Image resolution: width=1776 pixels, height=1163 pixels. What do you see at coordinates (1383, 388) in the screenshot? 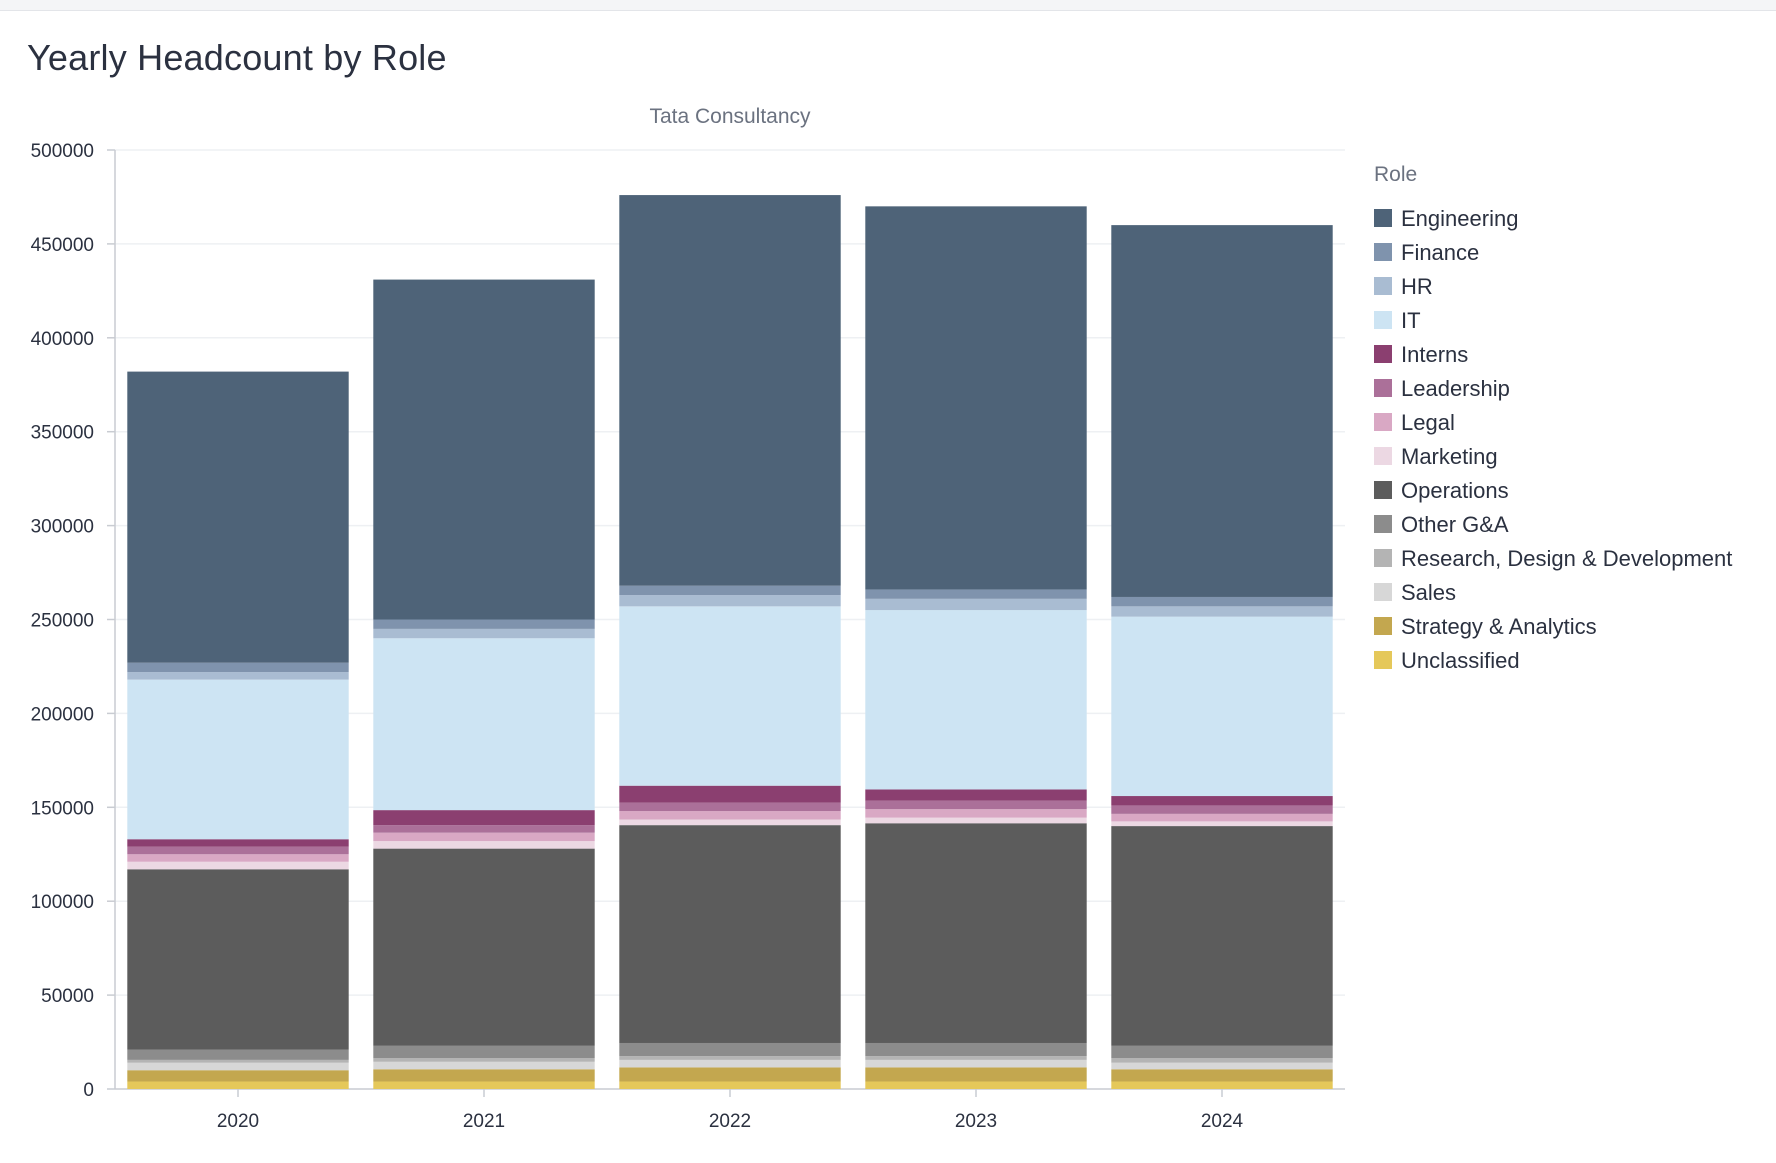
I see `legend-swatch-leadership` at bounding box center [1383, 388].